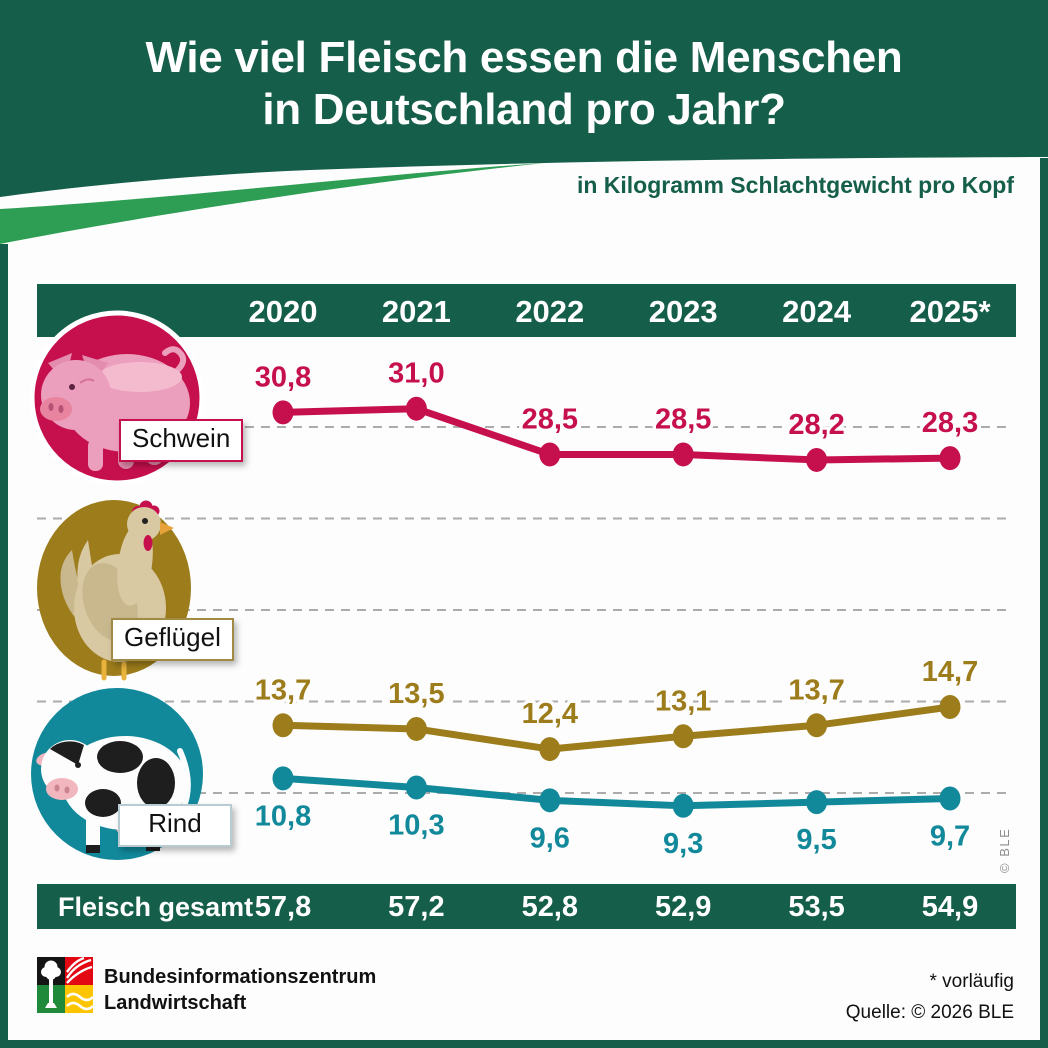 This screenshot has height=1048, width=1048. I want to click on page-title-line1: Wie viel Fleisch essen die Menschen, so click(524, 57).